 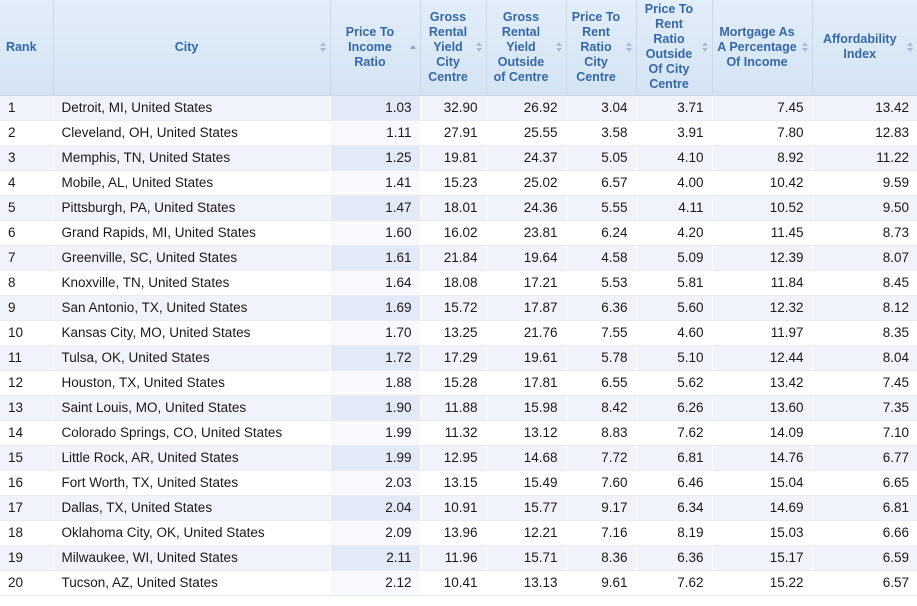 What do you see at coordinates (762, 358) in the screenshot?
I see `cell-mortgage-as-a-percentage-of-income: 12.44` at bounding box center [762, 358].